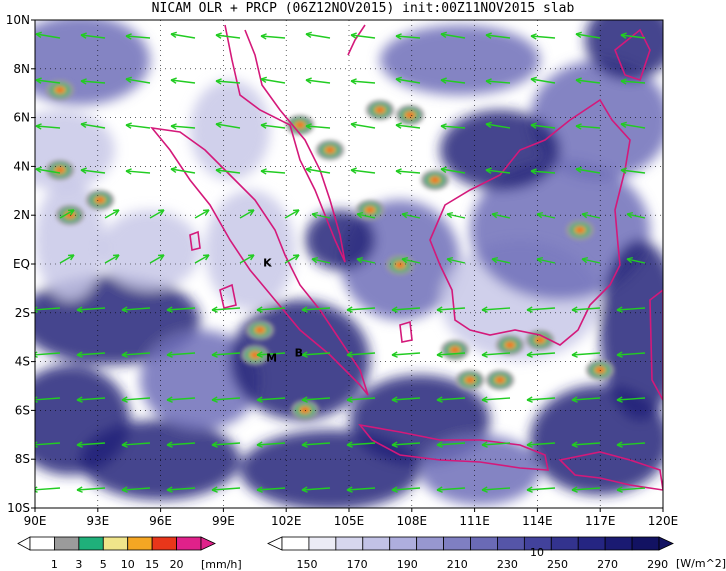 This screenshot has width=726, height=571. Describe the element at coordinates (21, 69) in the screenshot. I see `y-tick-label: 8N` at that location.